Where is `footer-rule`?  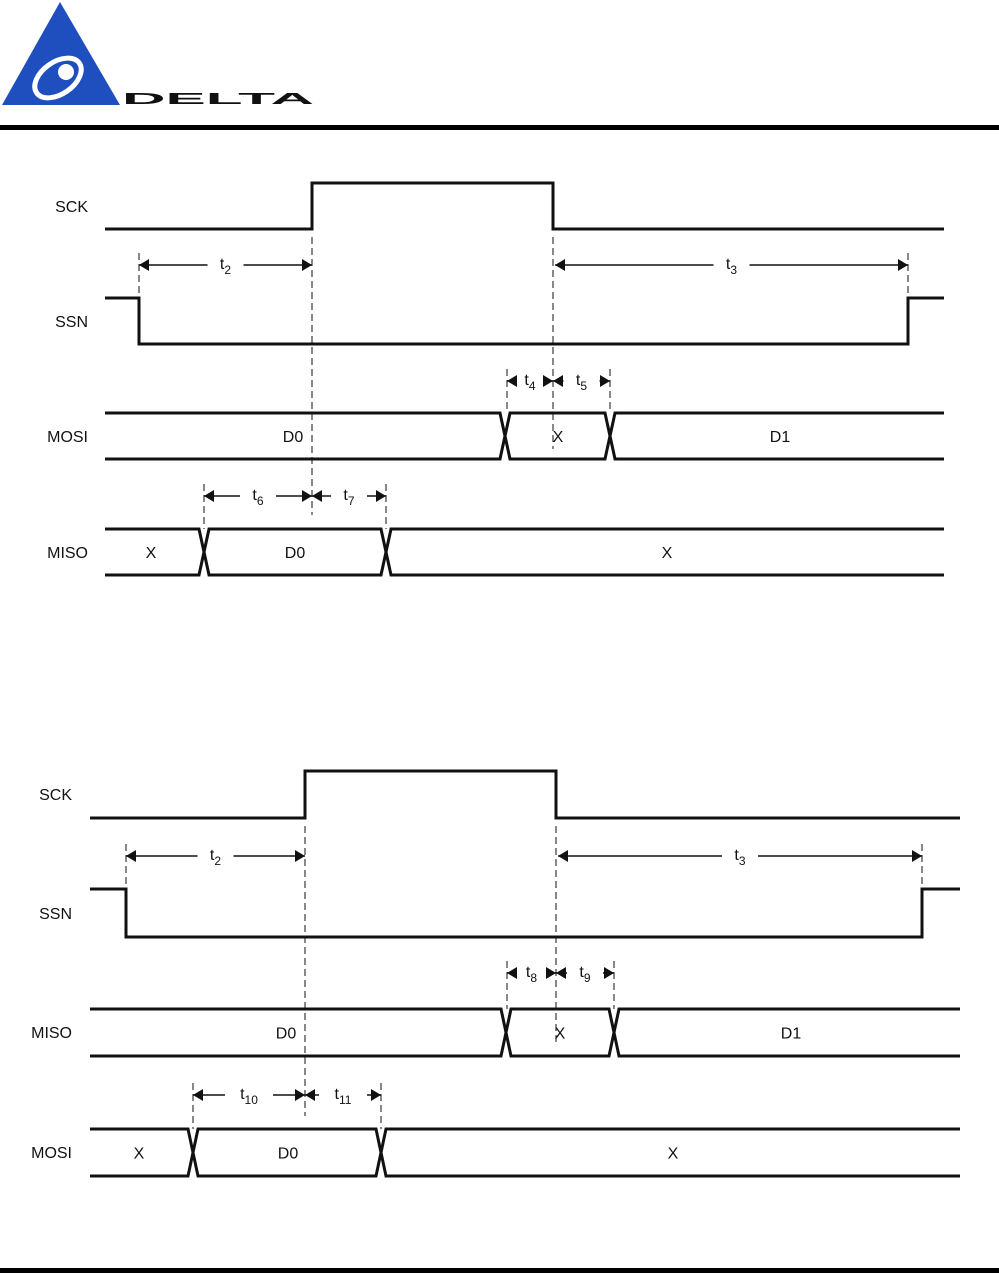 footer-rule is located at coordinates (499, 1270).